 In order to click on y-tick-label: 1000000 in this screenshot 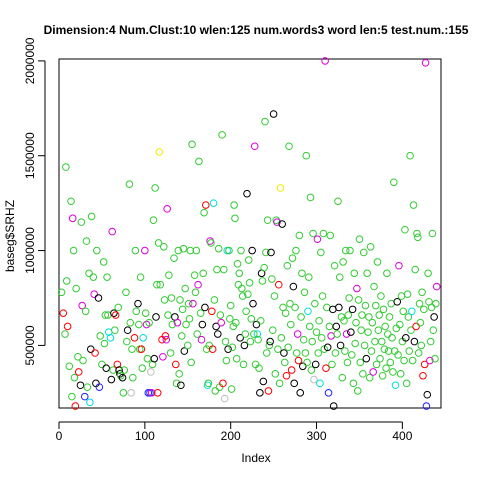, I will do `click(30, 250)`.